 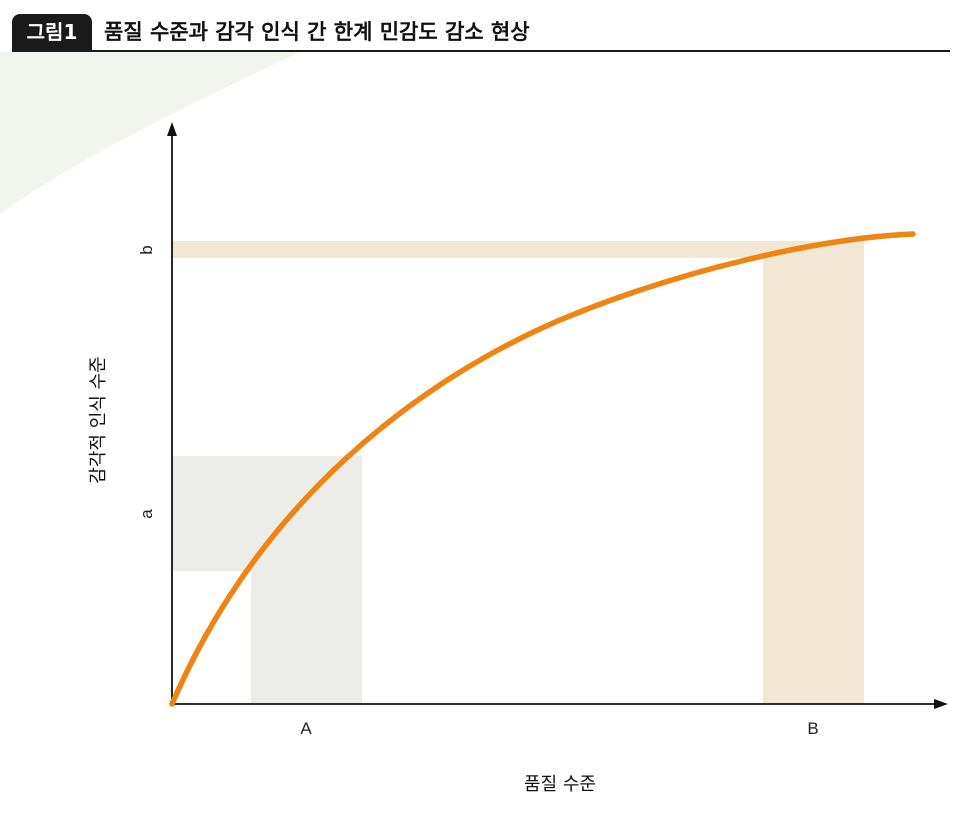 I want to click on shade-b-vertical, so click(x=813, y=472).